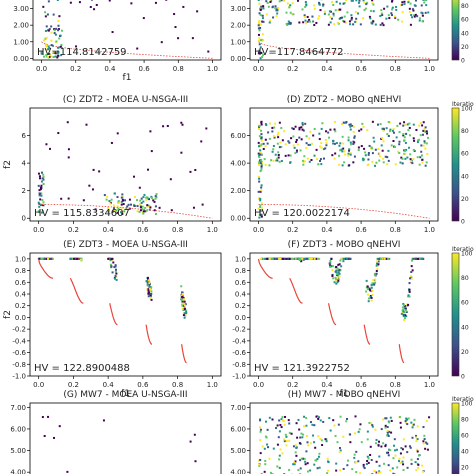  What do you see at coordinates (82, 213) in the screenshot?
I see `hypervolume-label: HV = 115.8334607` at bounding box center [82, 213].